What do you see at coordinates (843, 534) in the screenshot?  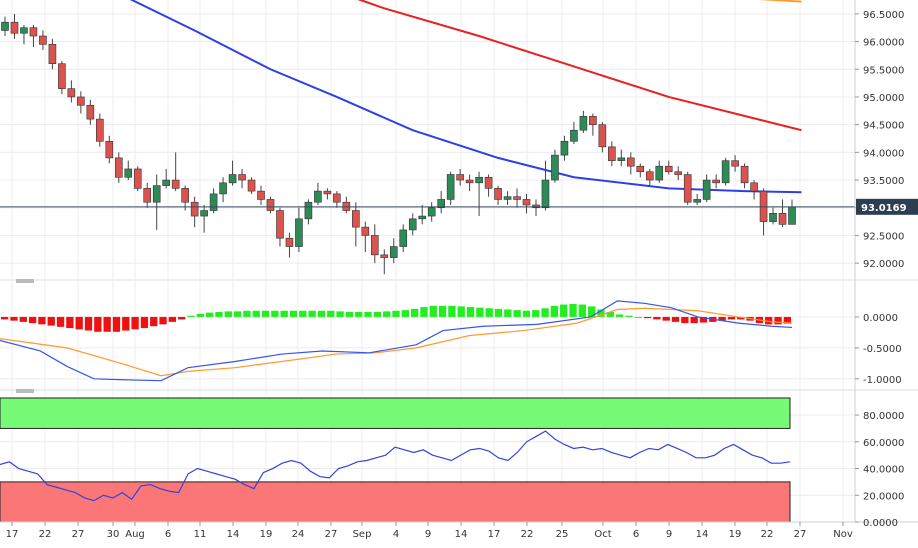 I see `x-tick-label: Nov` at bounding box center [843, 534].